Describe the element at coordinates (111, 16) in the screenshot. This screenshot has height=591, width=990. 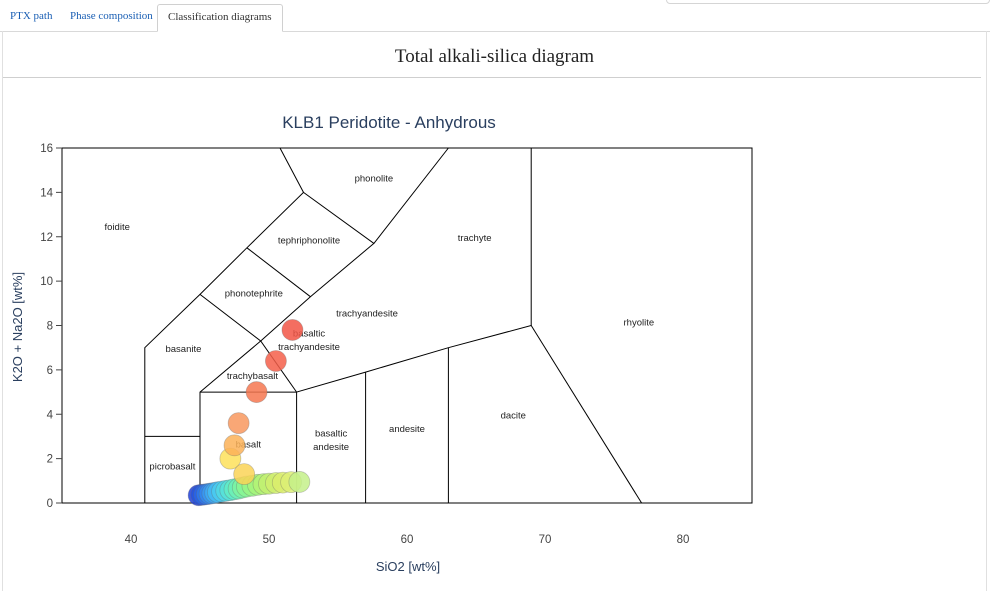
I see `tab-phase-composition: Phase composition` at that location.